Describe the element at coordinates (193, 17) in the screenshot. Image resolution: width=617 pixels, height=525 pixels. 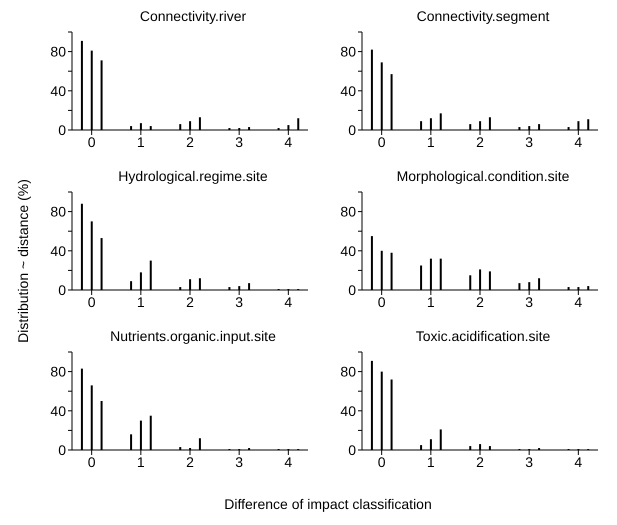
I see `chart-title: Connectivity.river` at that location.